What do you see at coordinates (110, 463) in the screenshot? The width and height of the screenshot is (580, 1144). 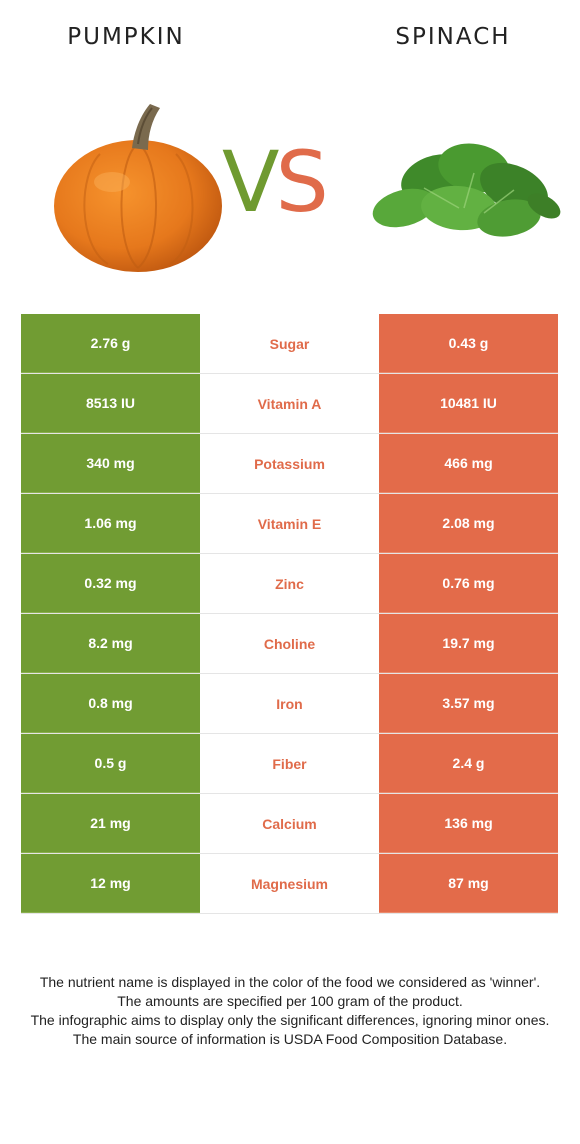 I see `pumpkin-value: 340 mg` at bounding box center [110, 463].